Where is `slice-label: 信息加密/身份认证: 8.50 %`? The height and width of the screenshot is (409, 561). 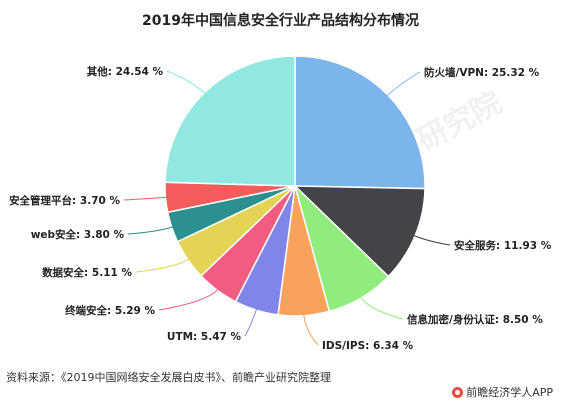
slice-label: 信息加密/身份认证: 8.50 % is located at coordinates (475, 319).